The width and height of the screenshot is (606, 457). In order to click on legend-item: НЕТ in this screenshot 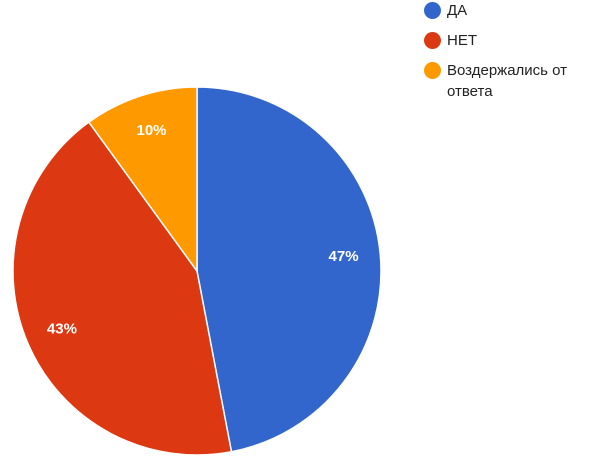, I will do `click(514, 40)`.